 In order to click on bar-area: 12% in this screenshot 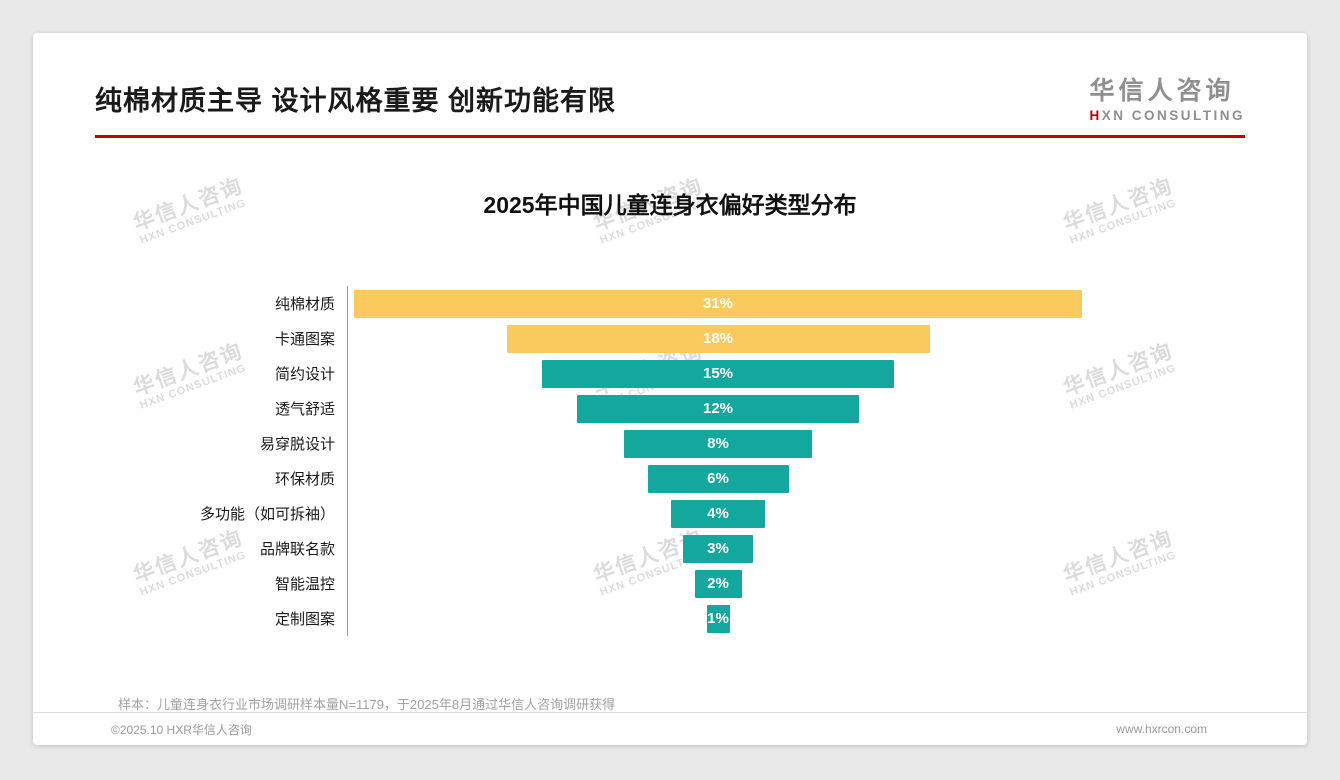, I will do `click(718, 408)`.